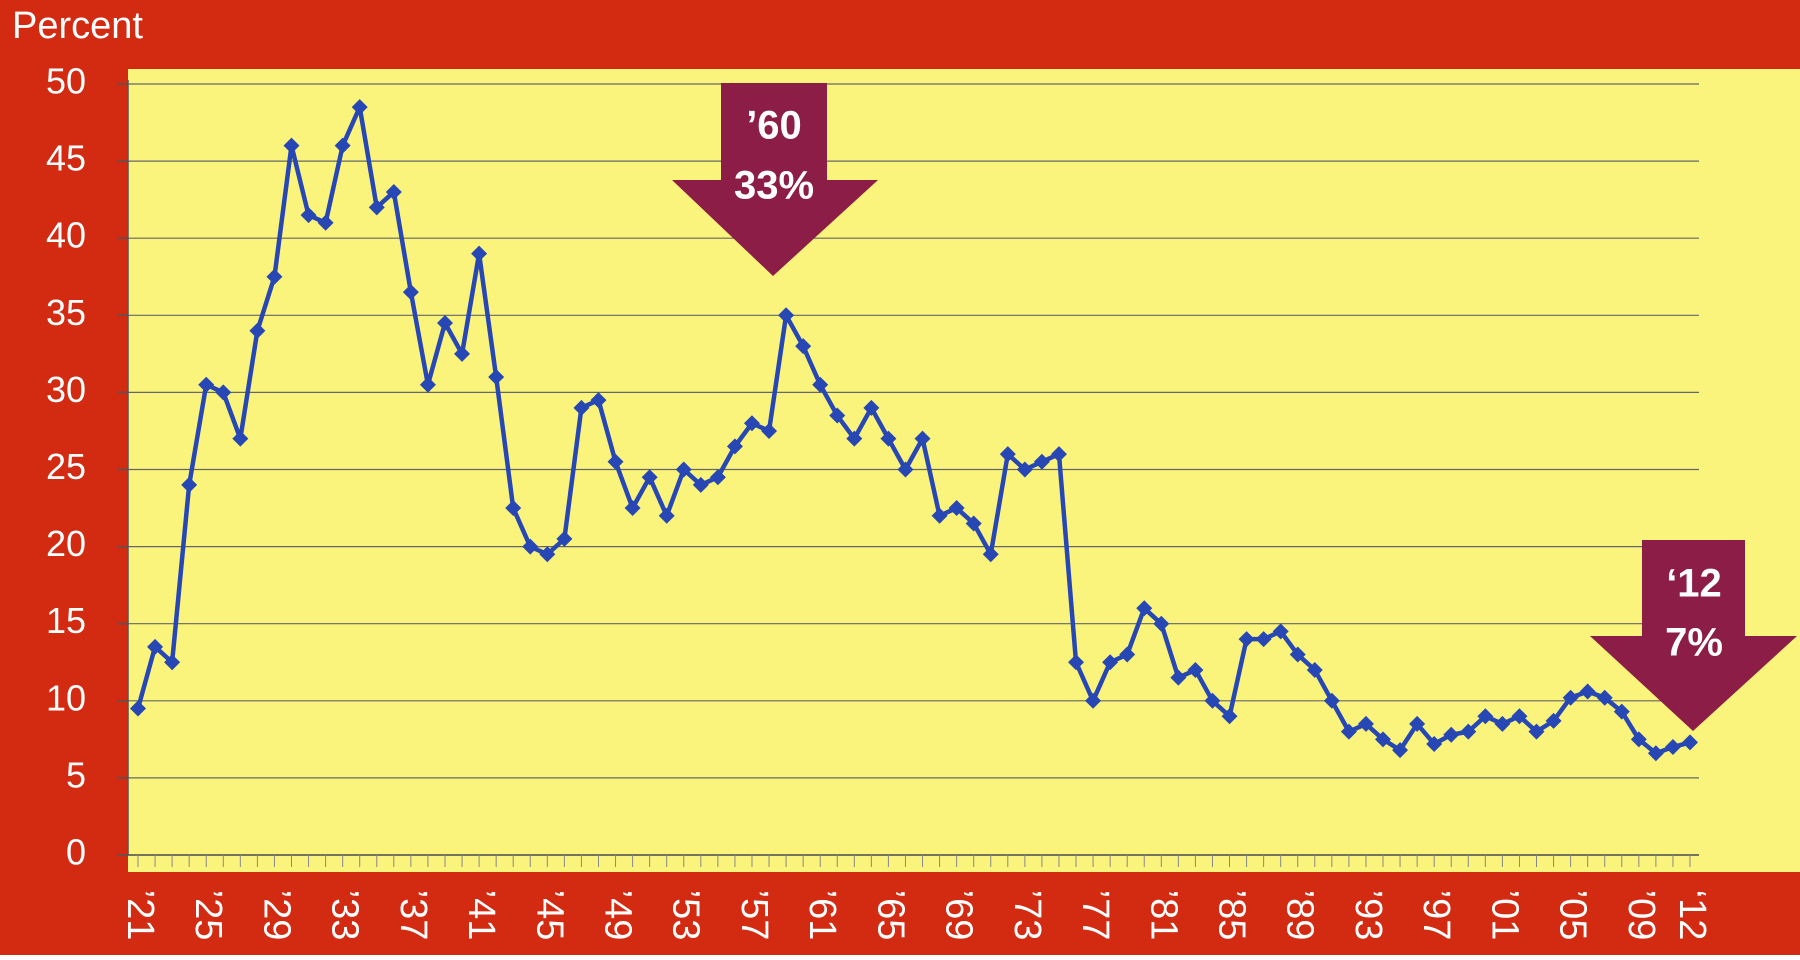 The image size is (1800, 960). Describe the element at coordinates (140, 915) in the screenshot. I see `x-tick-label: ’21` at that location.